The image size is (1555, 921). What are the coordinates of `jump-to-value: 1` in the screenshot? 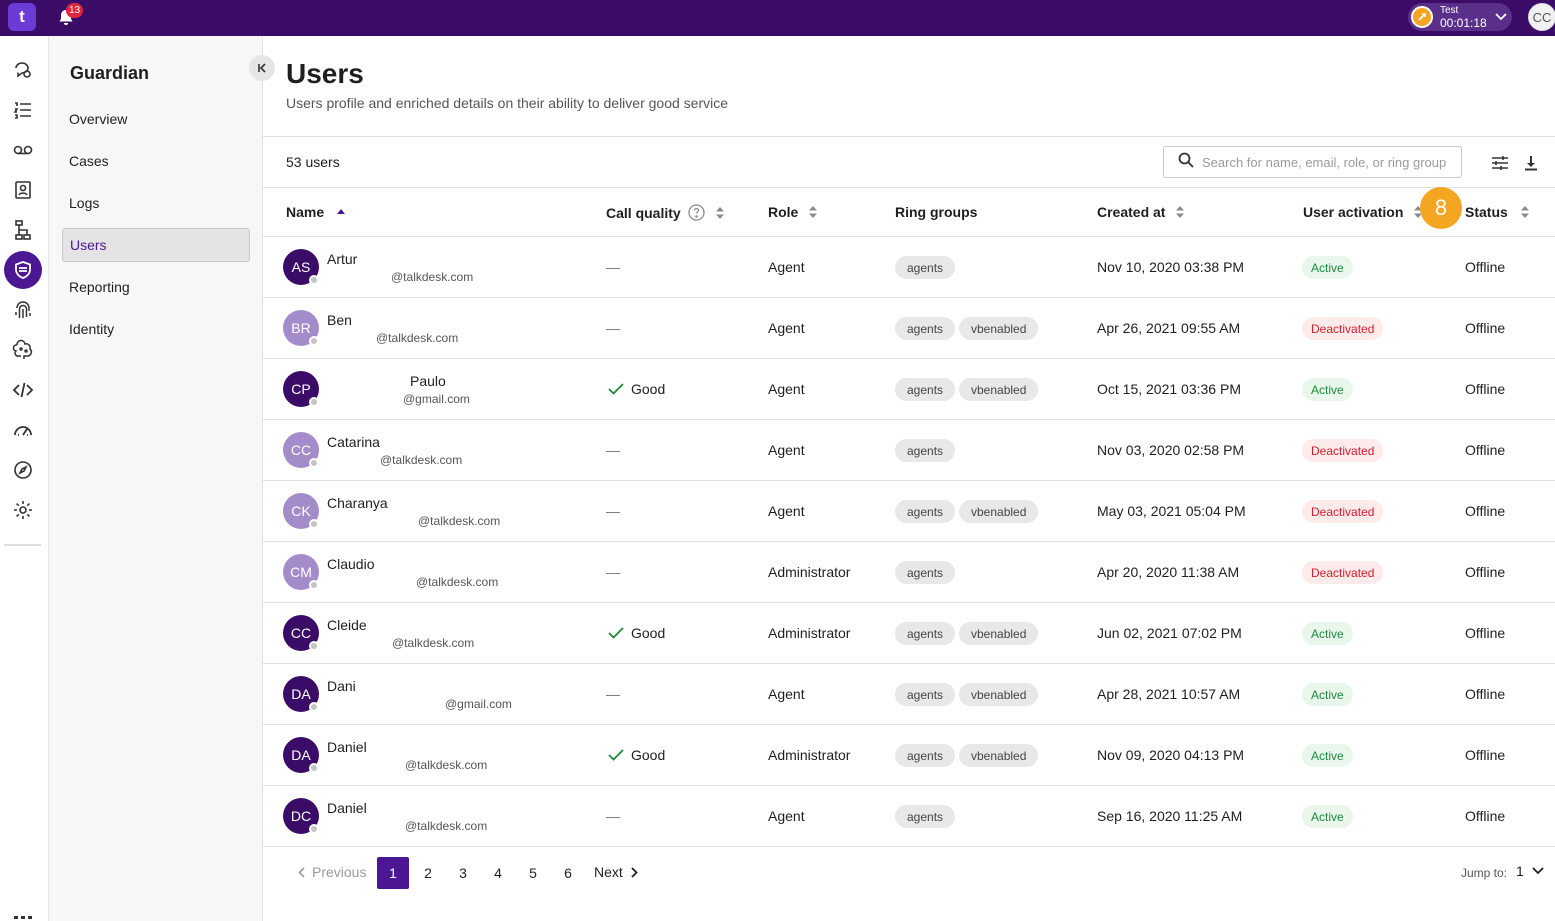 It's located at (1520, 871).